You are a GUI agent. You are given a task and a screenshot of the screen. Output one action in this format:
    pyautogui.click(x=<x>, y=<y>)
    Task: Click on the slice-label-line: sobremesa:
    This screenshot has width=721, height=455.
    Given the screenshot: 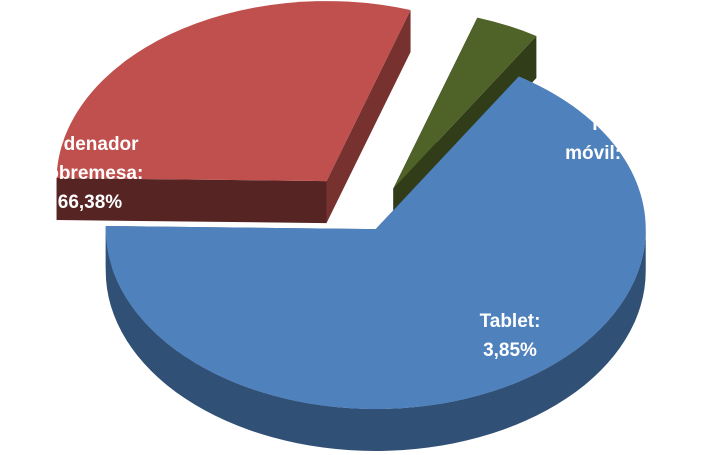 What is the action you would take?
    pyautogui.click(x=90, y=173)
    